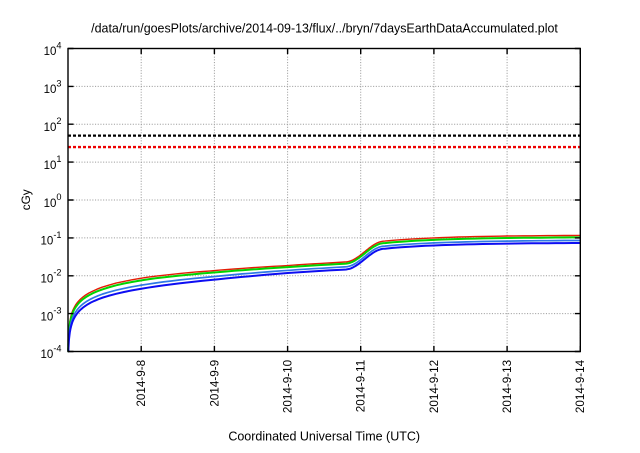  What do you see at coordinates (361, 386) in the screenshot?
I see `svg-text: 2014-9-11` at bounding box center [361, 386].